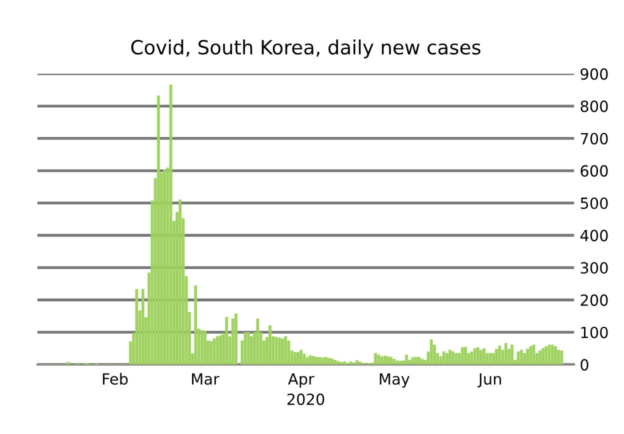 This screenshot has height=434, width=624. Describe the element at coordinates (594, 236) in the screenshot. I see `y-tick-label: 400` at that location.